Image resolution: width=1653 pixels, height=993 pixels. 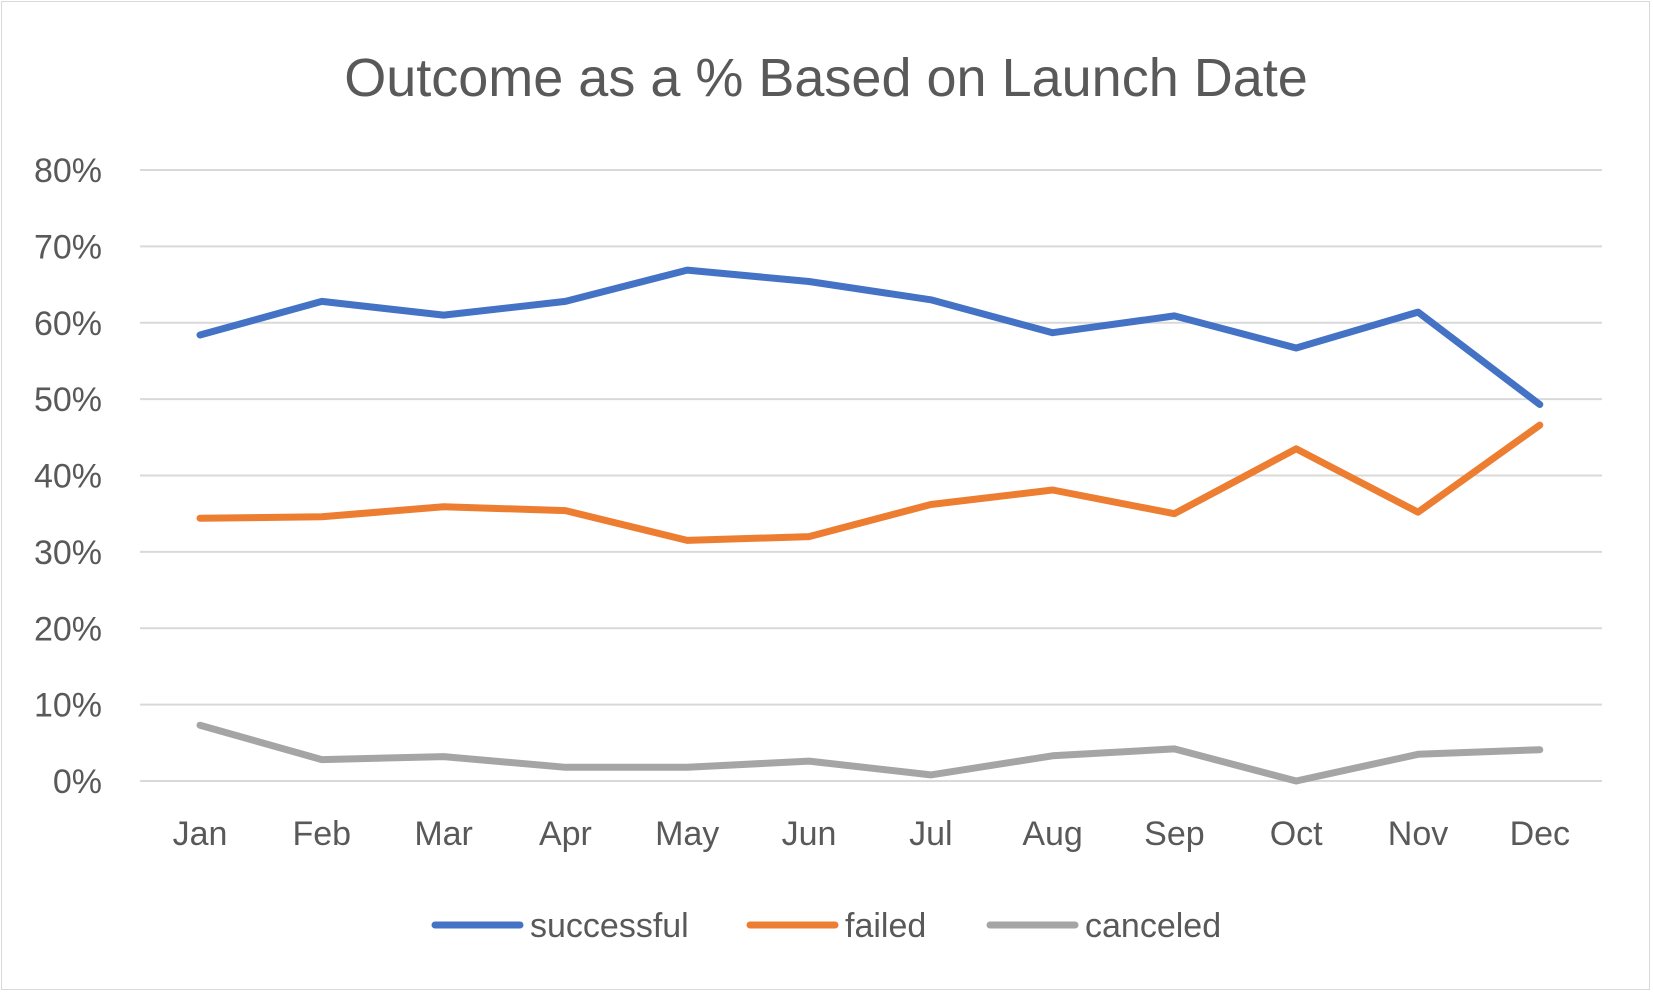 I want to click on x-tick-label: Nov, so click(x=1418, y=834).